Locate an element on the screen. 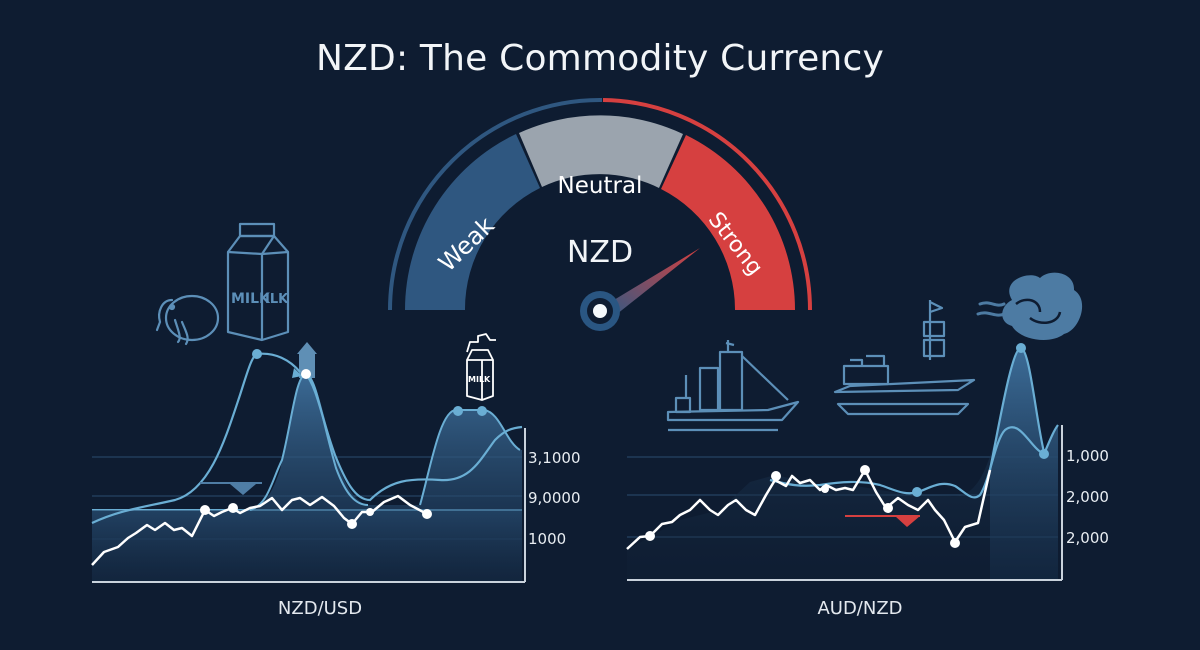 This screenshot has width=1200, height=650. nzd-usd-blue-line is located at coordinates (307, 438).